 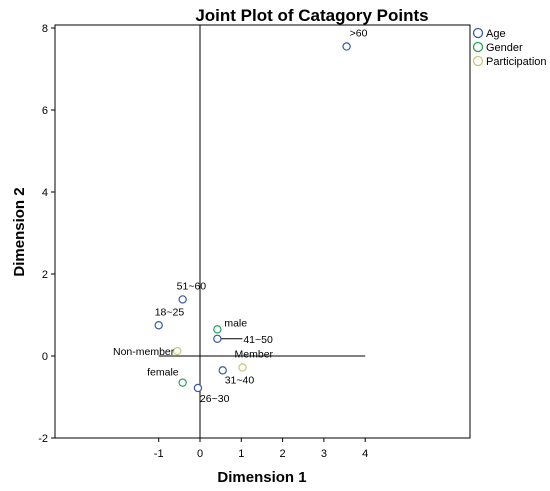 What do you see at coordinates (258, 340) in the screenshot?
I see `point-label-41-50: 41~50` at bounding box center [258, 340].